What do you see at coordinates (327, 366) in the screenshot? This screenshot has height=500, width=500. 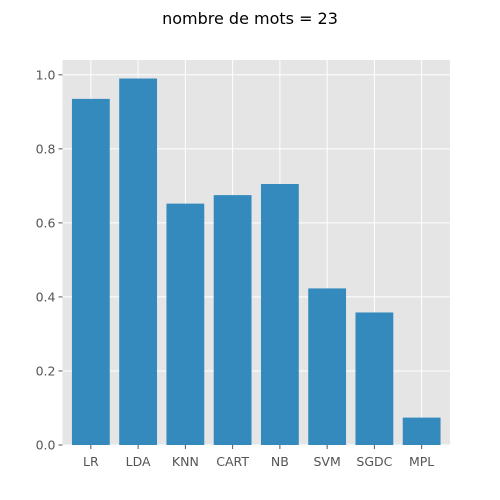 I see `bar-svm` at bounding box center [327, 366].